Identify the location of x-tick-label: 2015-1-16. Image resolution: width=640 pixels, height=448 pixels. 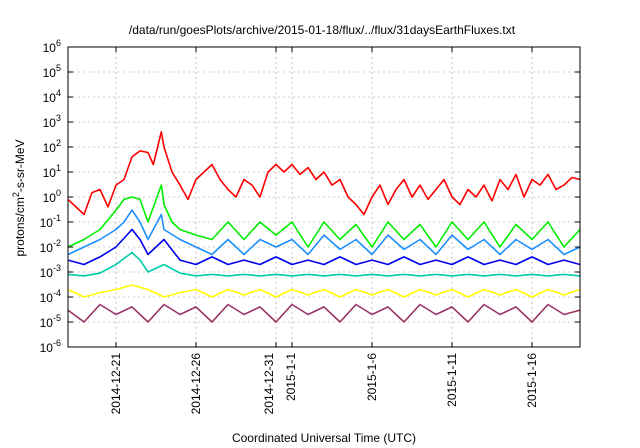
(532, 380).